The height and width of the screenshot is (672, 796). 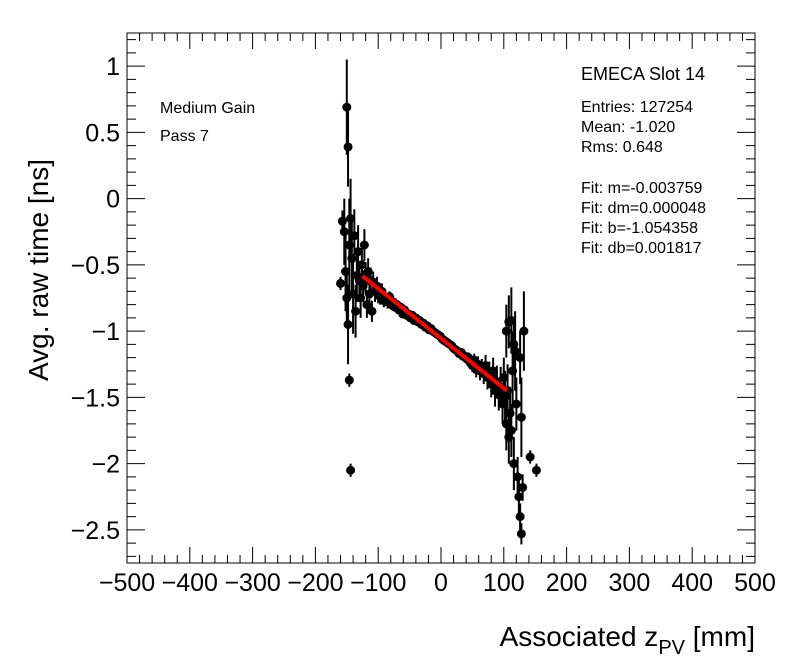 I want to click on x-axis-title-unit: [mm], so click(x=720, y=636).